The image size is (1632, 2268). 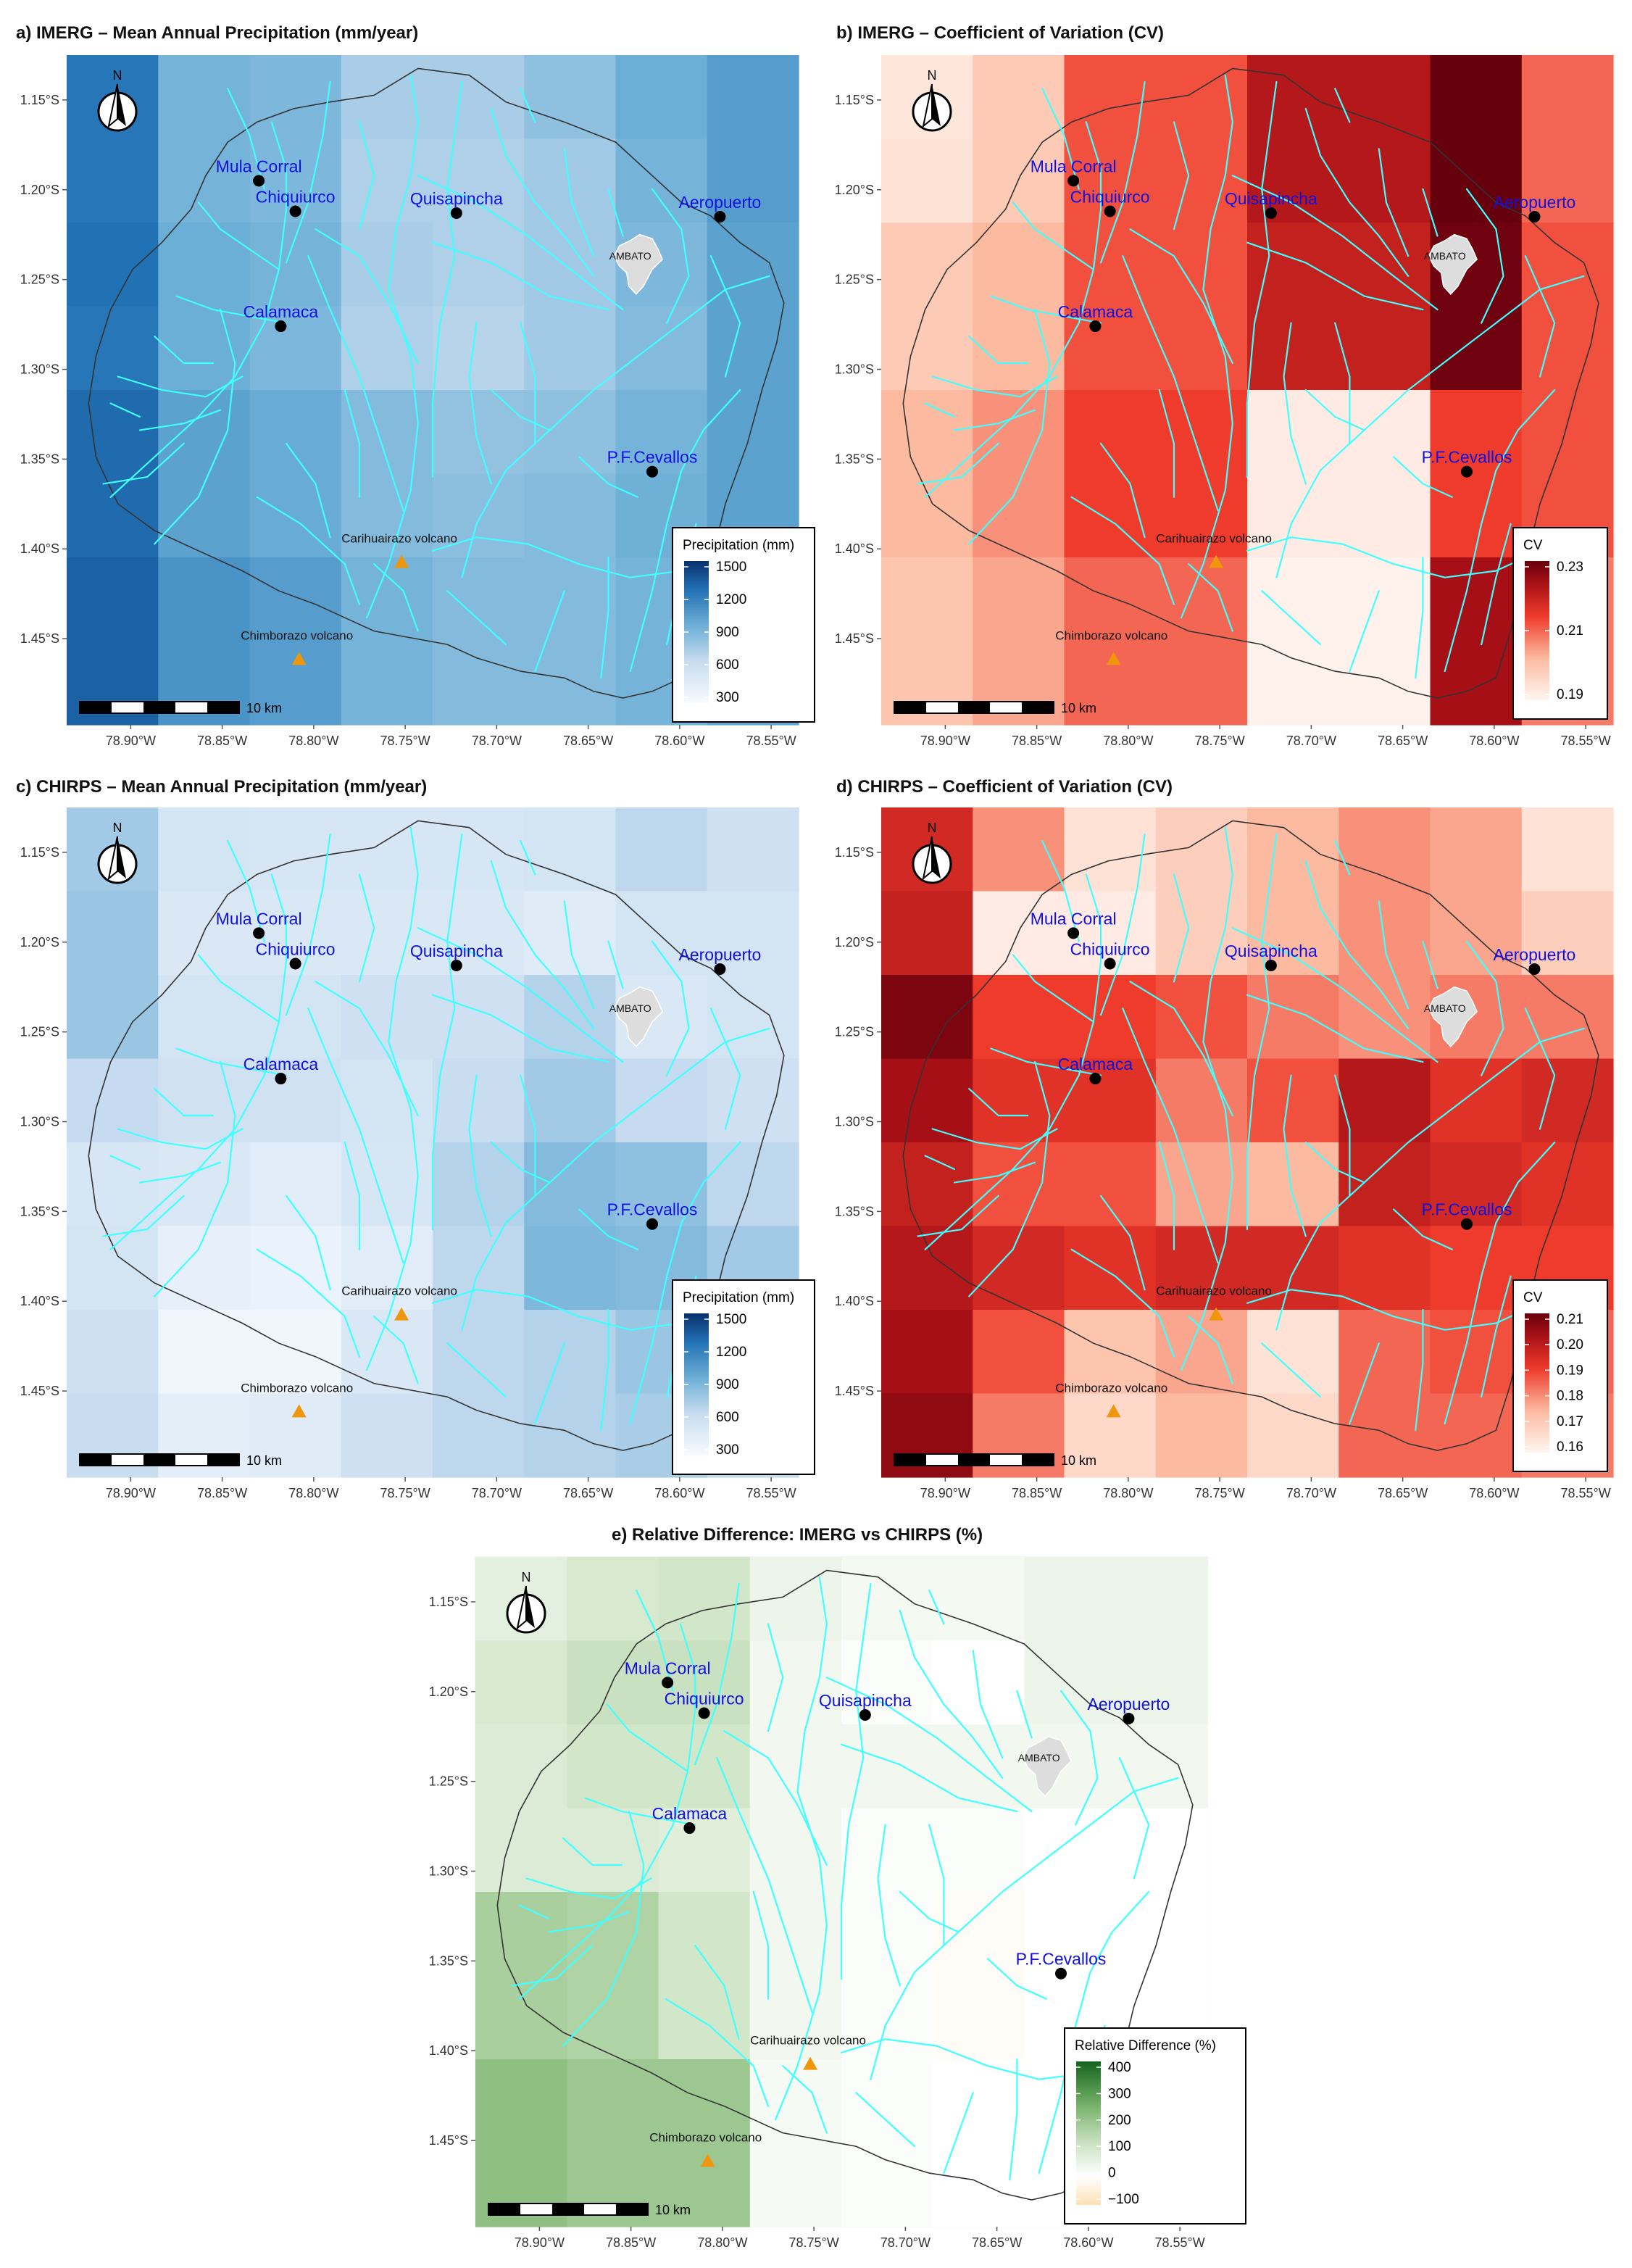 What do you see at coordinates (1073, 181) in the screenshot?
I see `station-marker` at bounding box center [1073, 181].